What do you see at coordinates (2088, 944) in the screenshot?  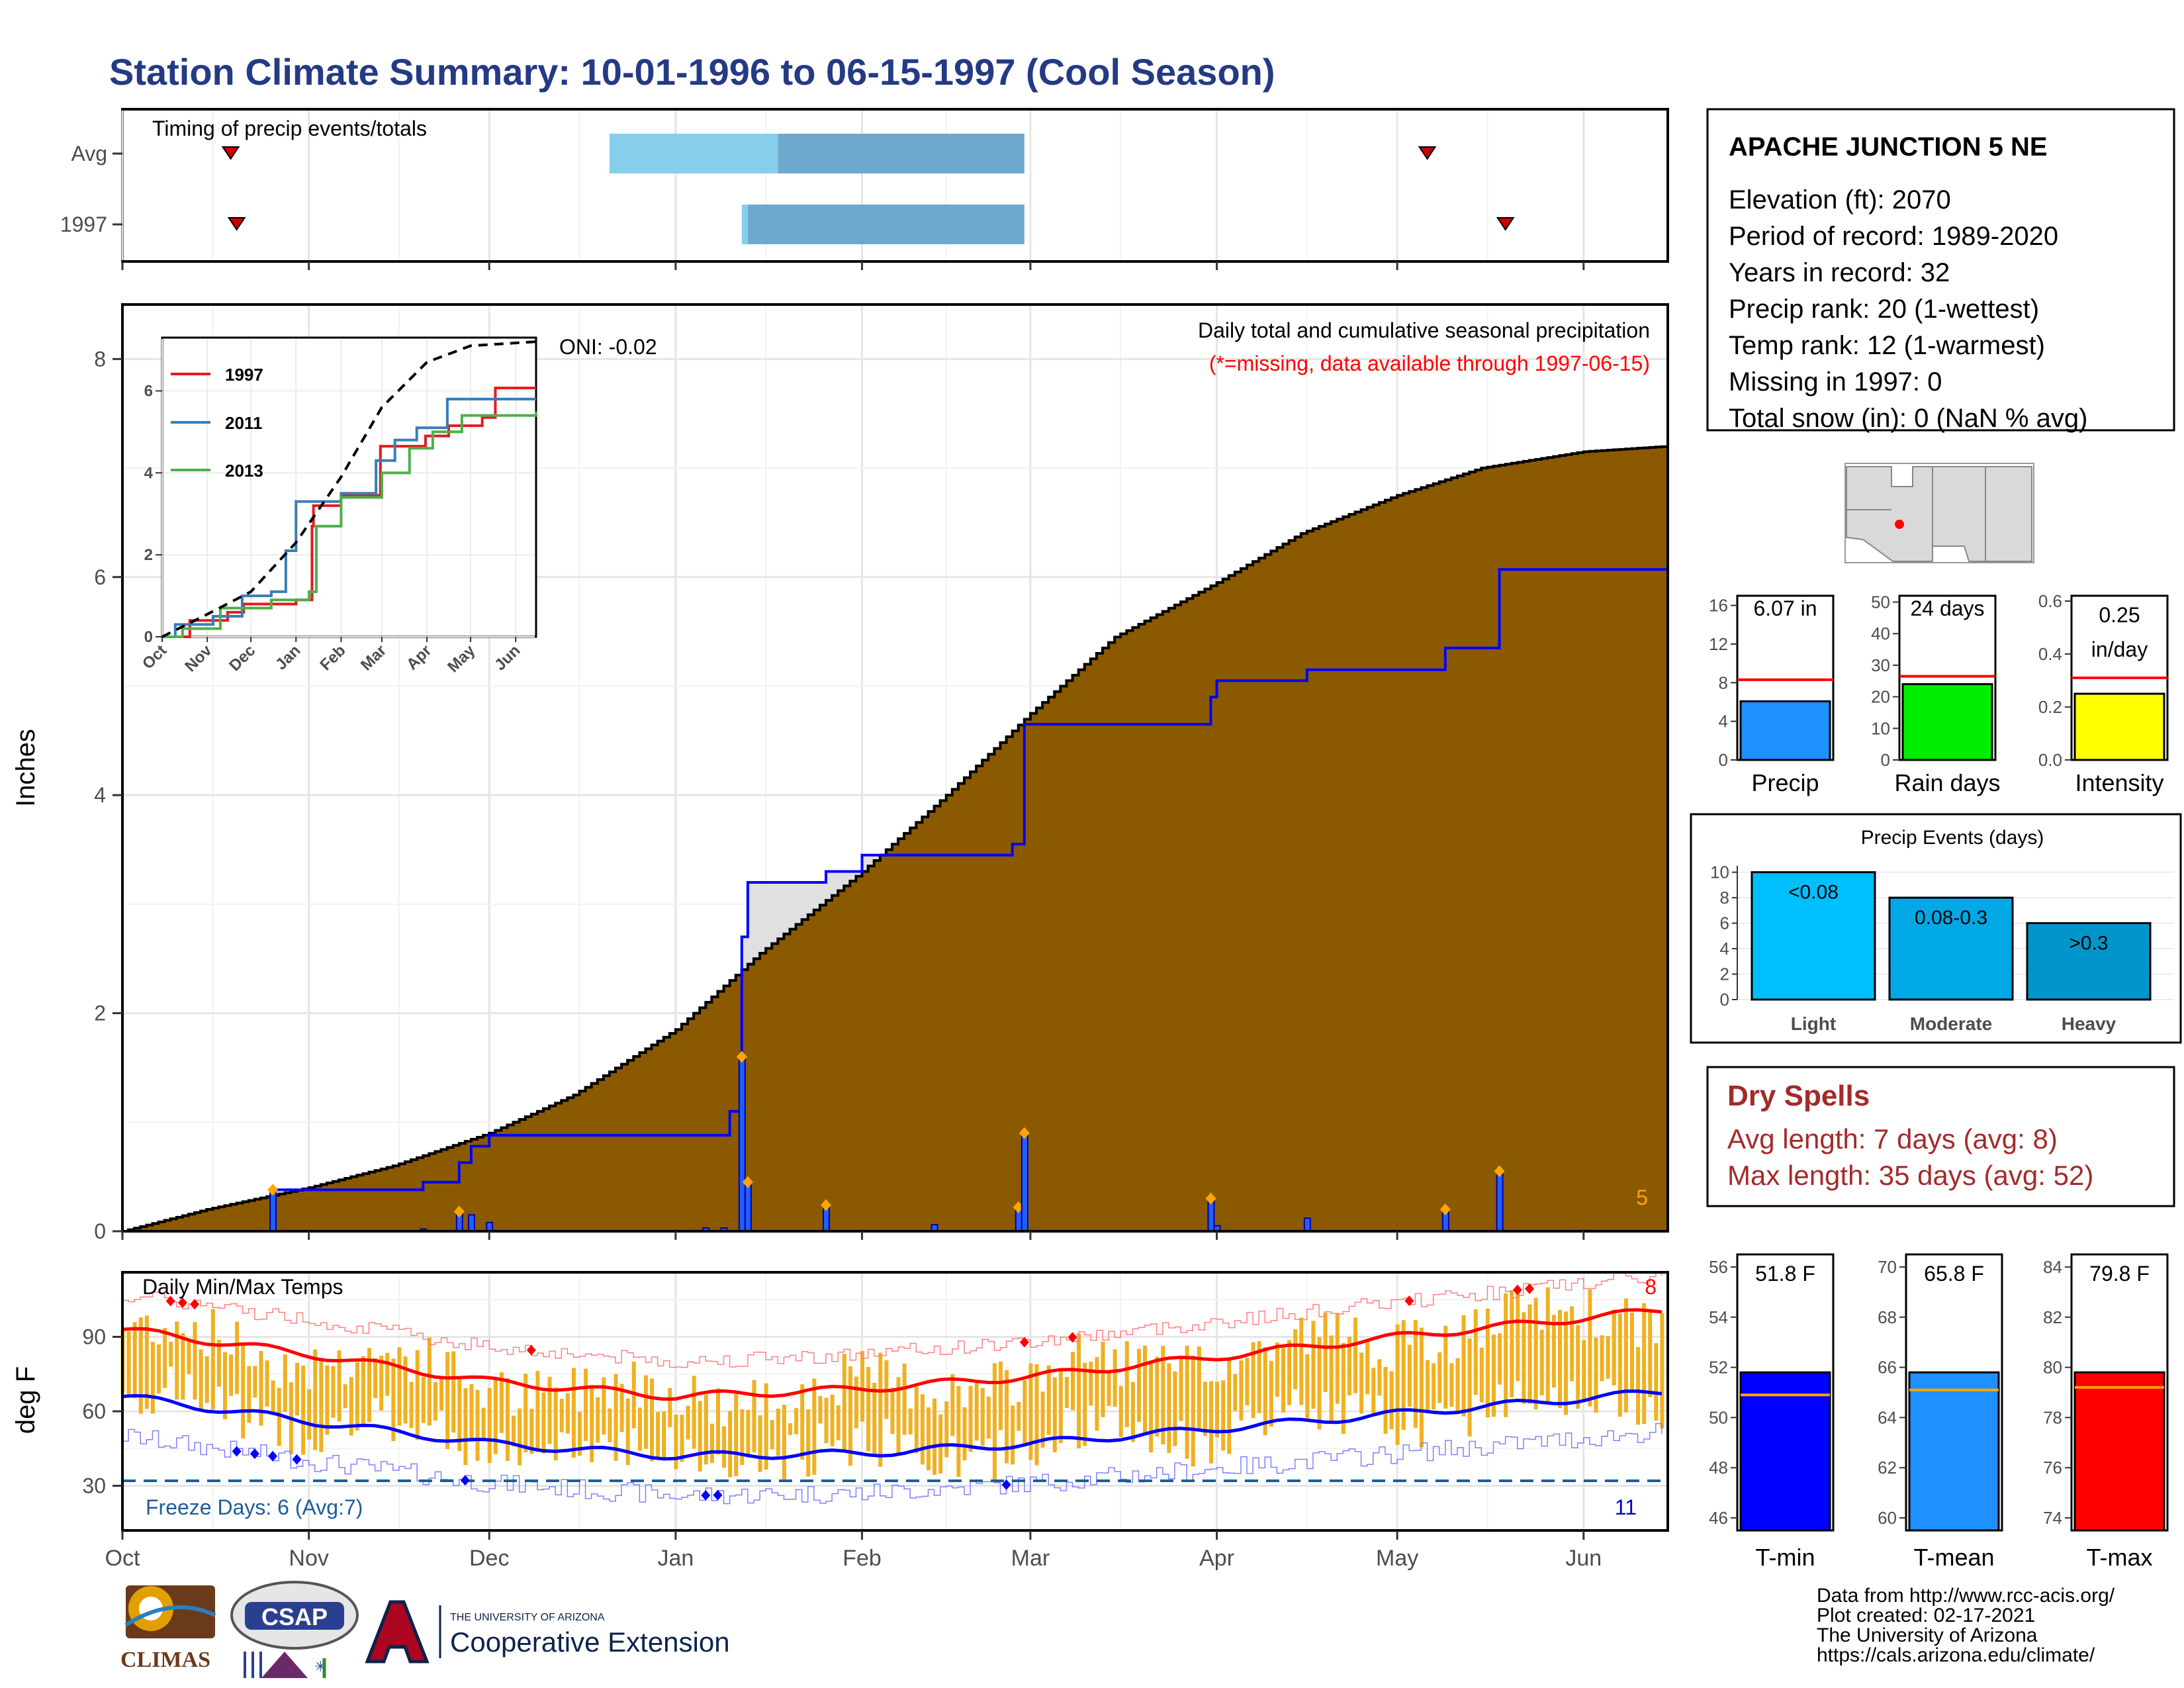 I see `events-bar-label: >0.3` at bounding box center [2088, 944].